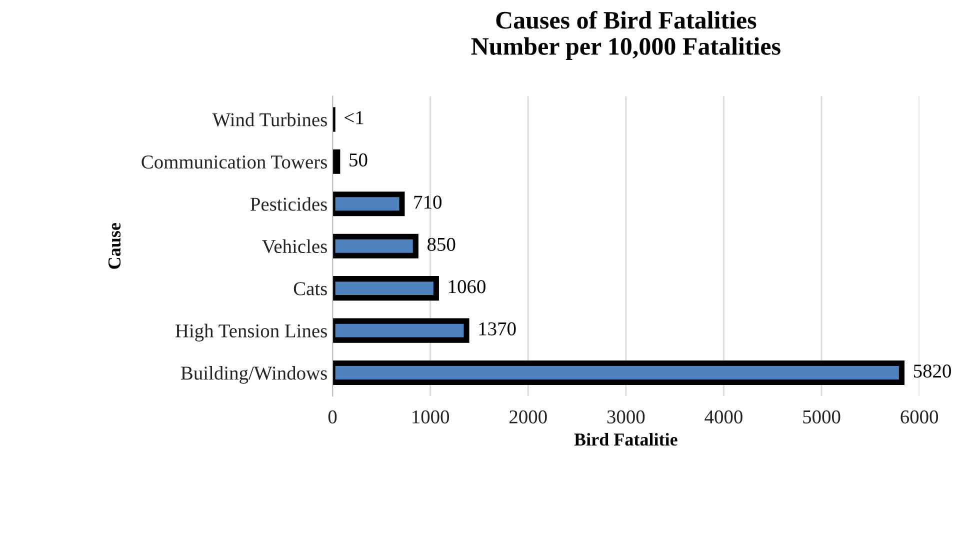 Image resolution: width=978 pixels, height=535 pixels. Describe the element at coordinates (821, 417) in the screenshot. I see `x-tick-label: 5000` at that location.